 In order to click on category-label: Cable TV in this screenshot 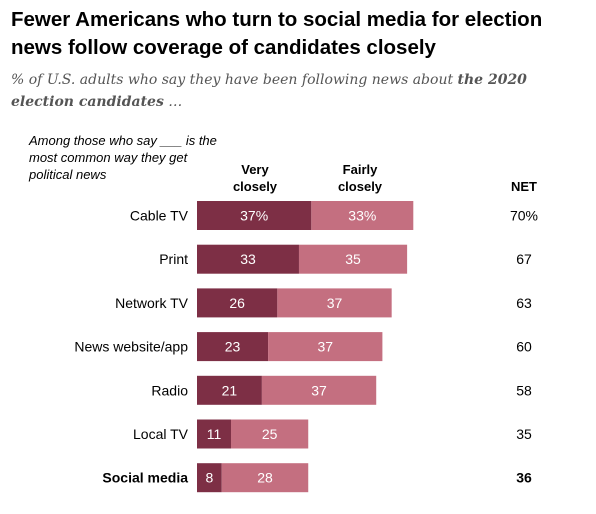, I will do `click(159, 216)`.